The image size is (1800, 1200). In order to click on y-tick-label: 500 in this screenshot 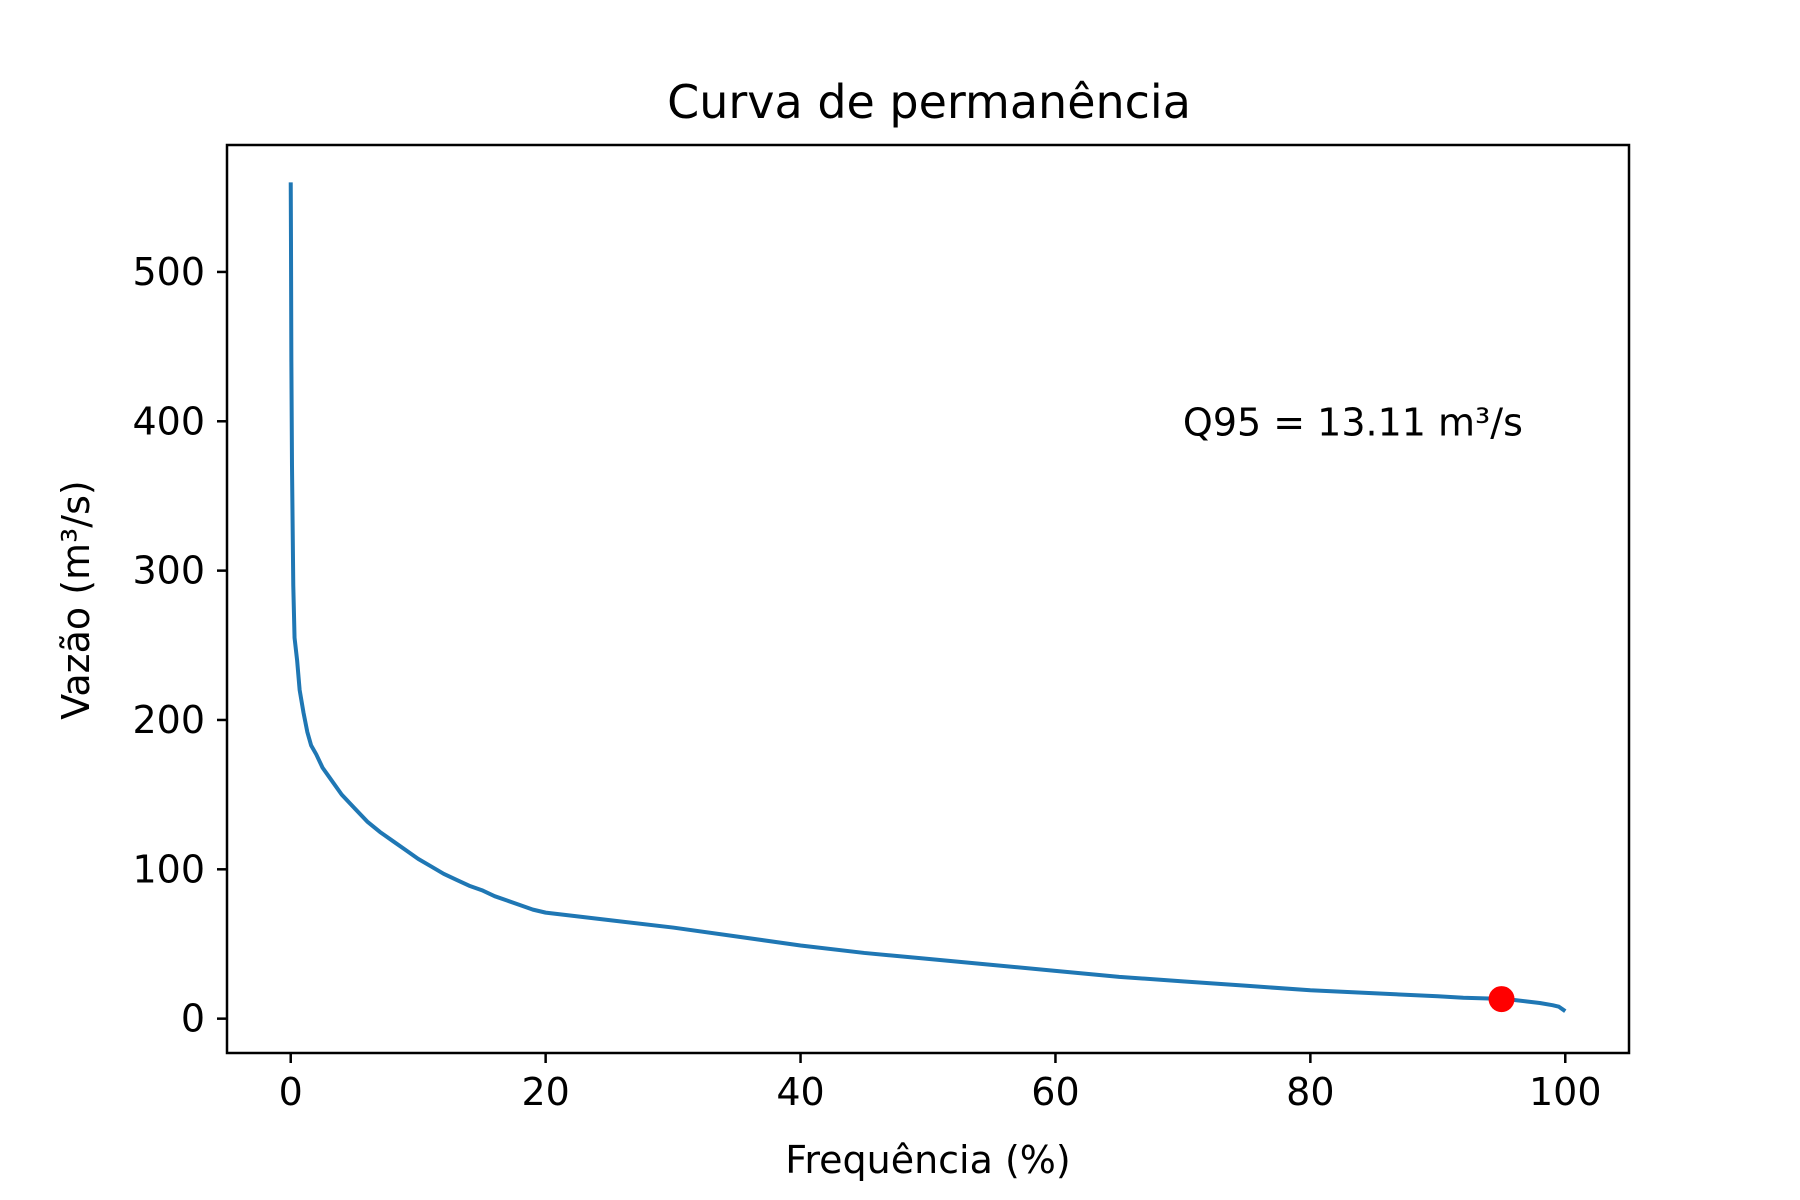, I will do `click(168, 272)`.